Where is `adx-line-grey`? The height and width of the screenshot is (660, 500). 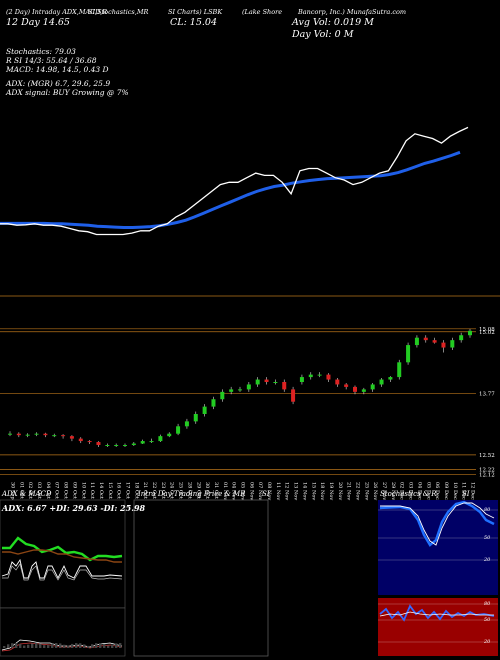
adx-line-grey is located at coordinates (62, 572).